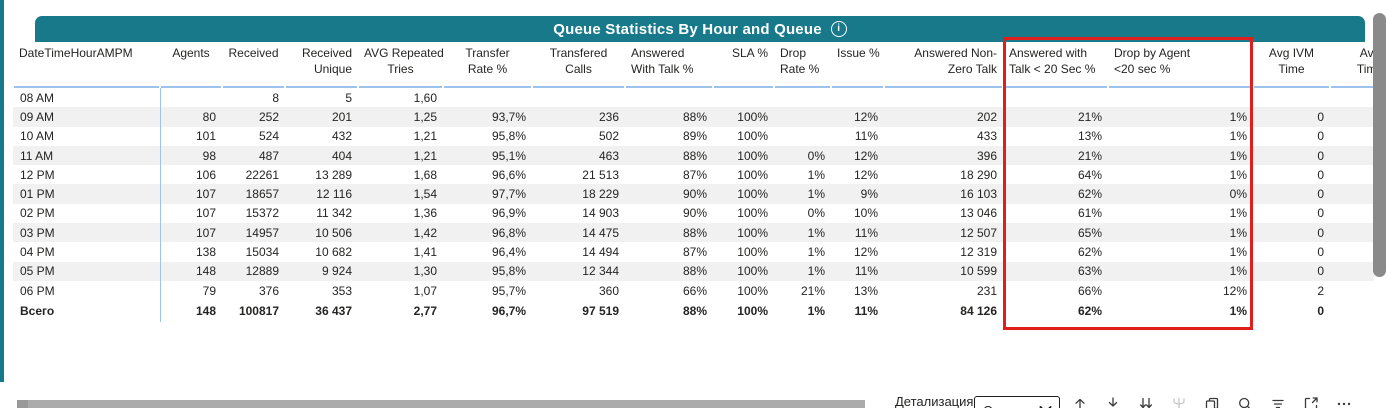 The width and height of the screenshot is (1387, 408). I want to click on value-cell: 14 903, so click(600, 213).